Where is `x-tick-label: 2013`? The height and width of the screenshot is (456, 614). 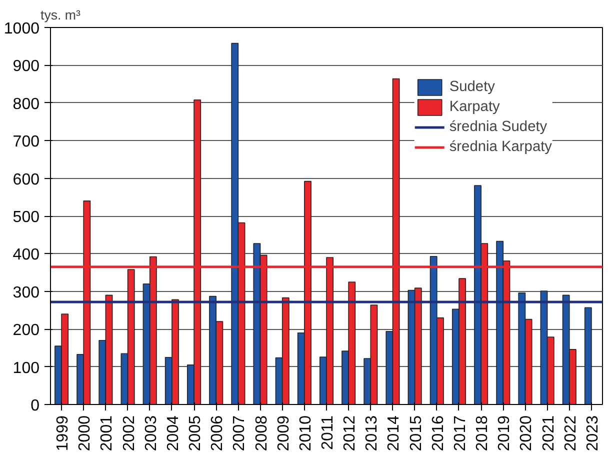 x-tick-label: 2013 is located at coordinates (372, 433).